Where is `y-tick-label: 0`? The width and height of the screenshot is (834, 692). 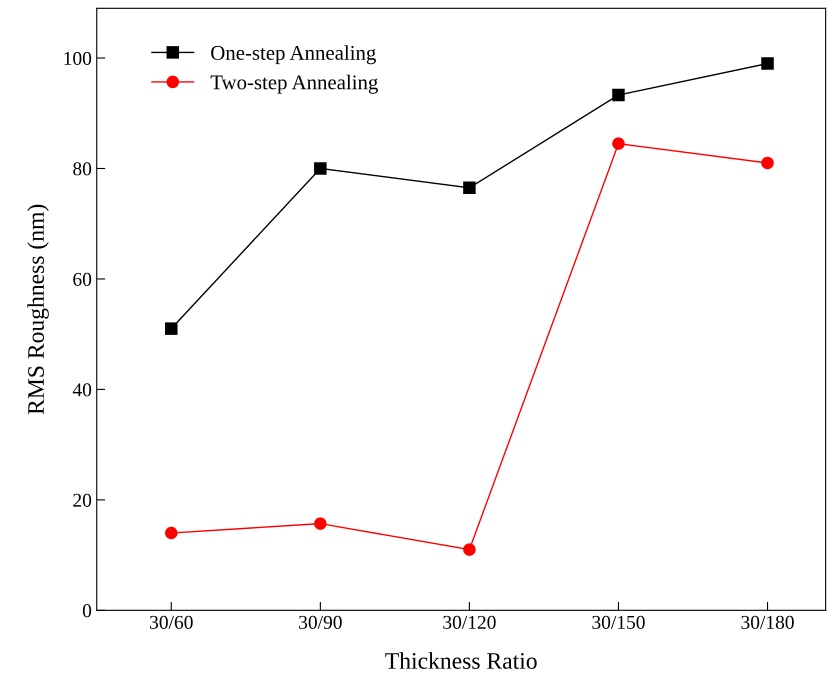 y-tick-label: 0 is located at coordinates (87, 611).